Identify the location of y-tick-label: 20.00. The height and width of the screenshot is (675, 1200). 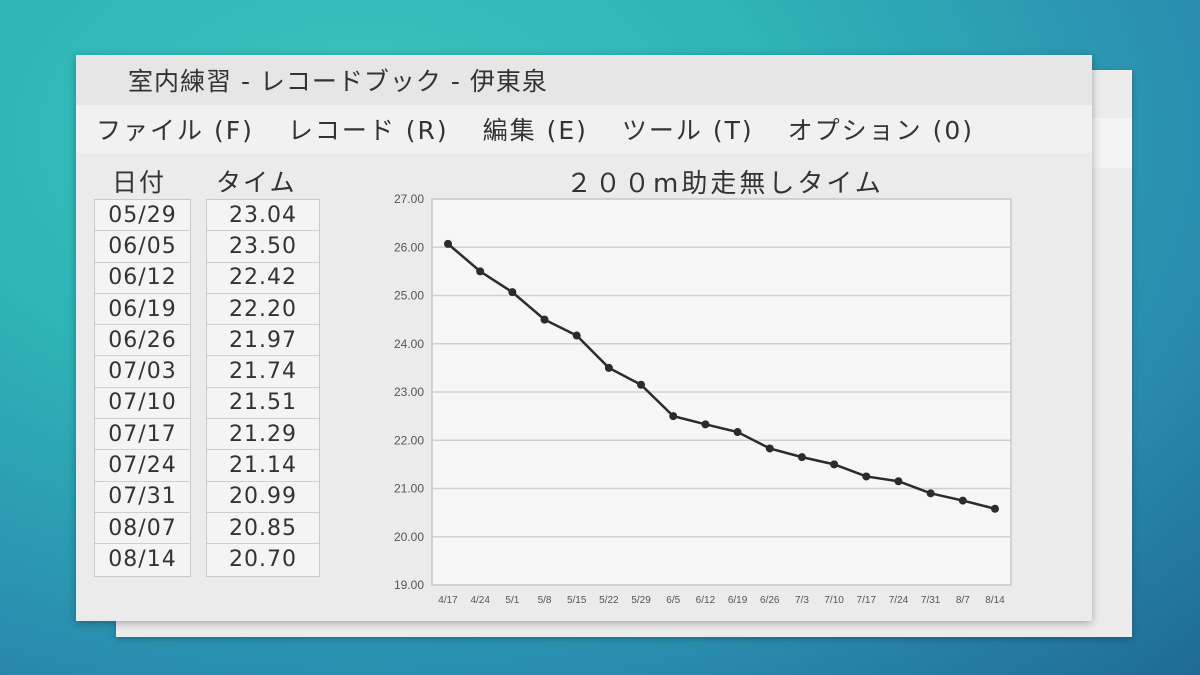
(409, 537).